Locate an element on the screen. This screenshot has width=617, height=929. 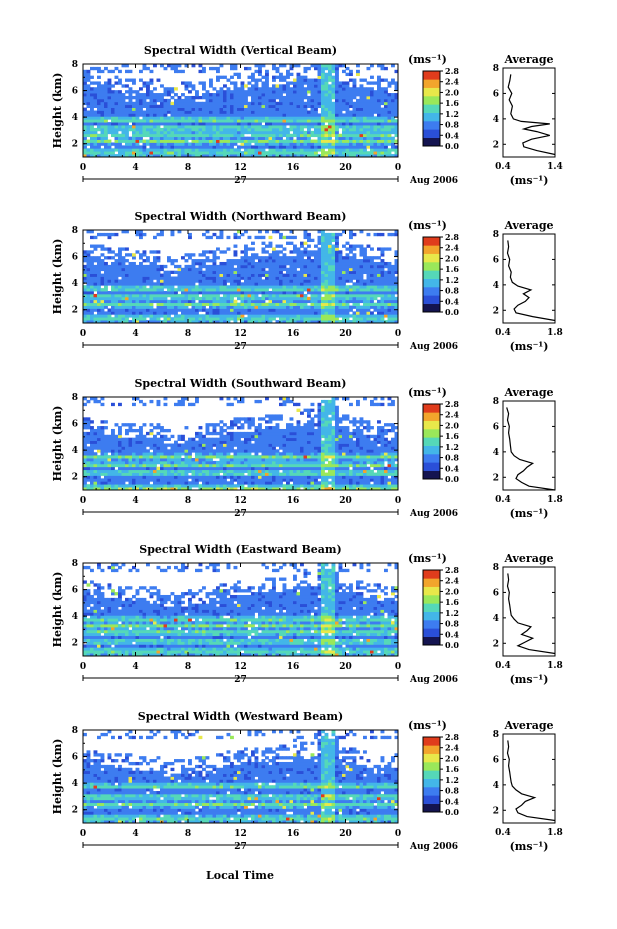
colorbar-tick-label: 2.0 is located at coordinates (452, 92).